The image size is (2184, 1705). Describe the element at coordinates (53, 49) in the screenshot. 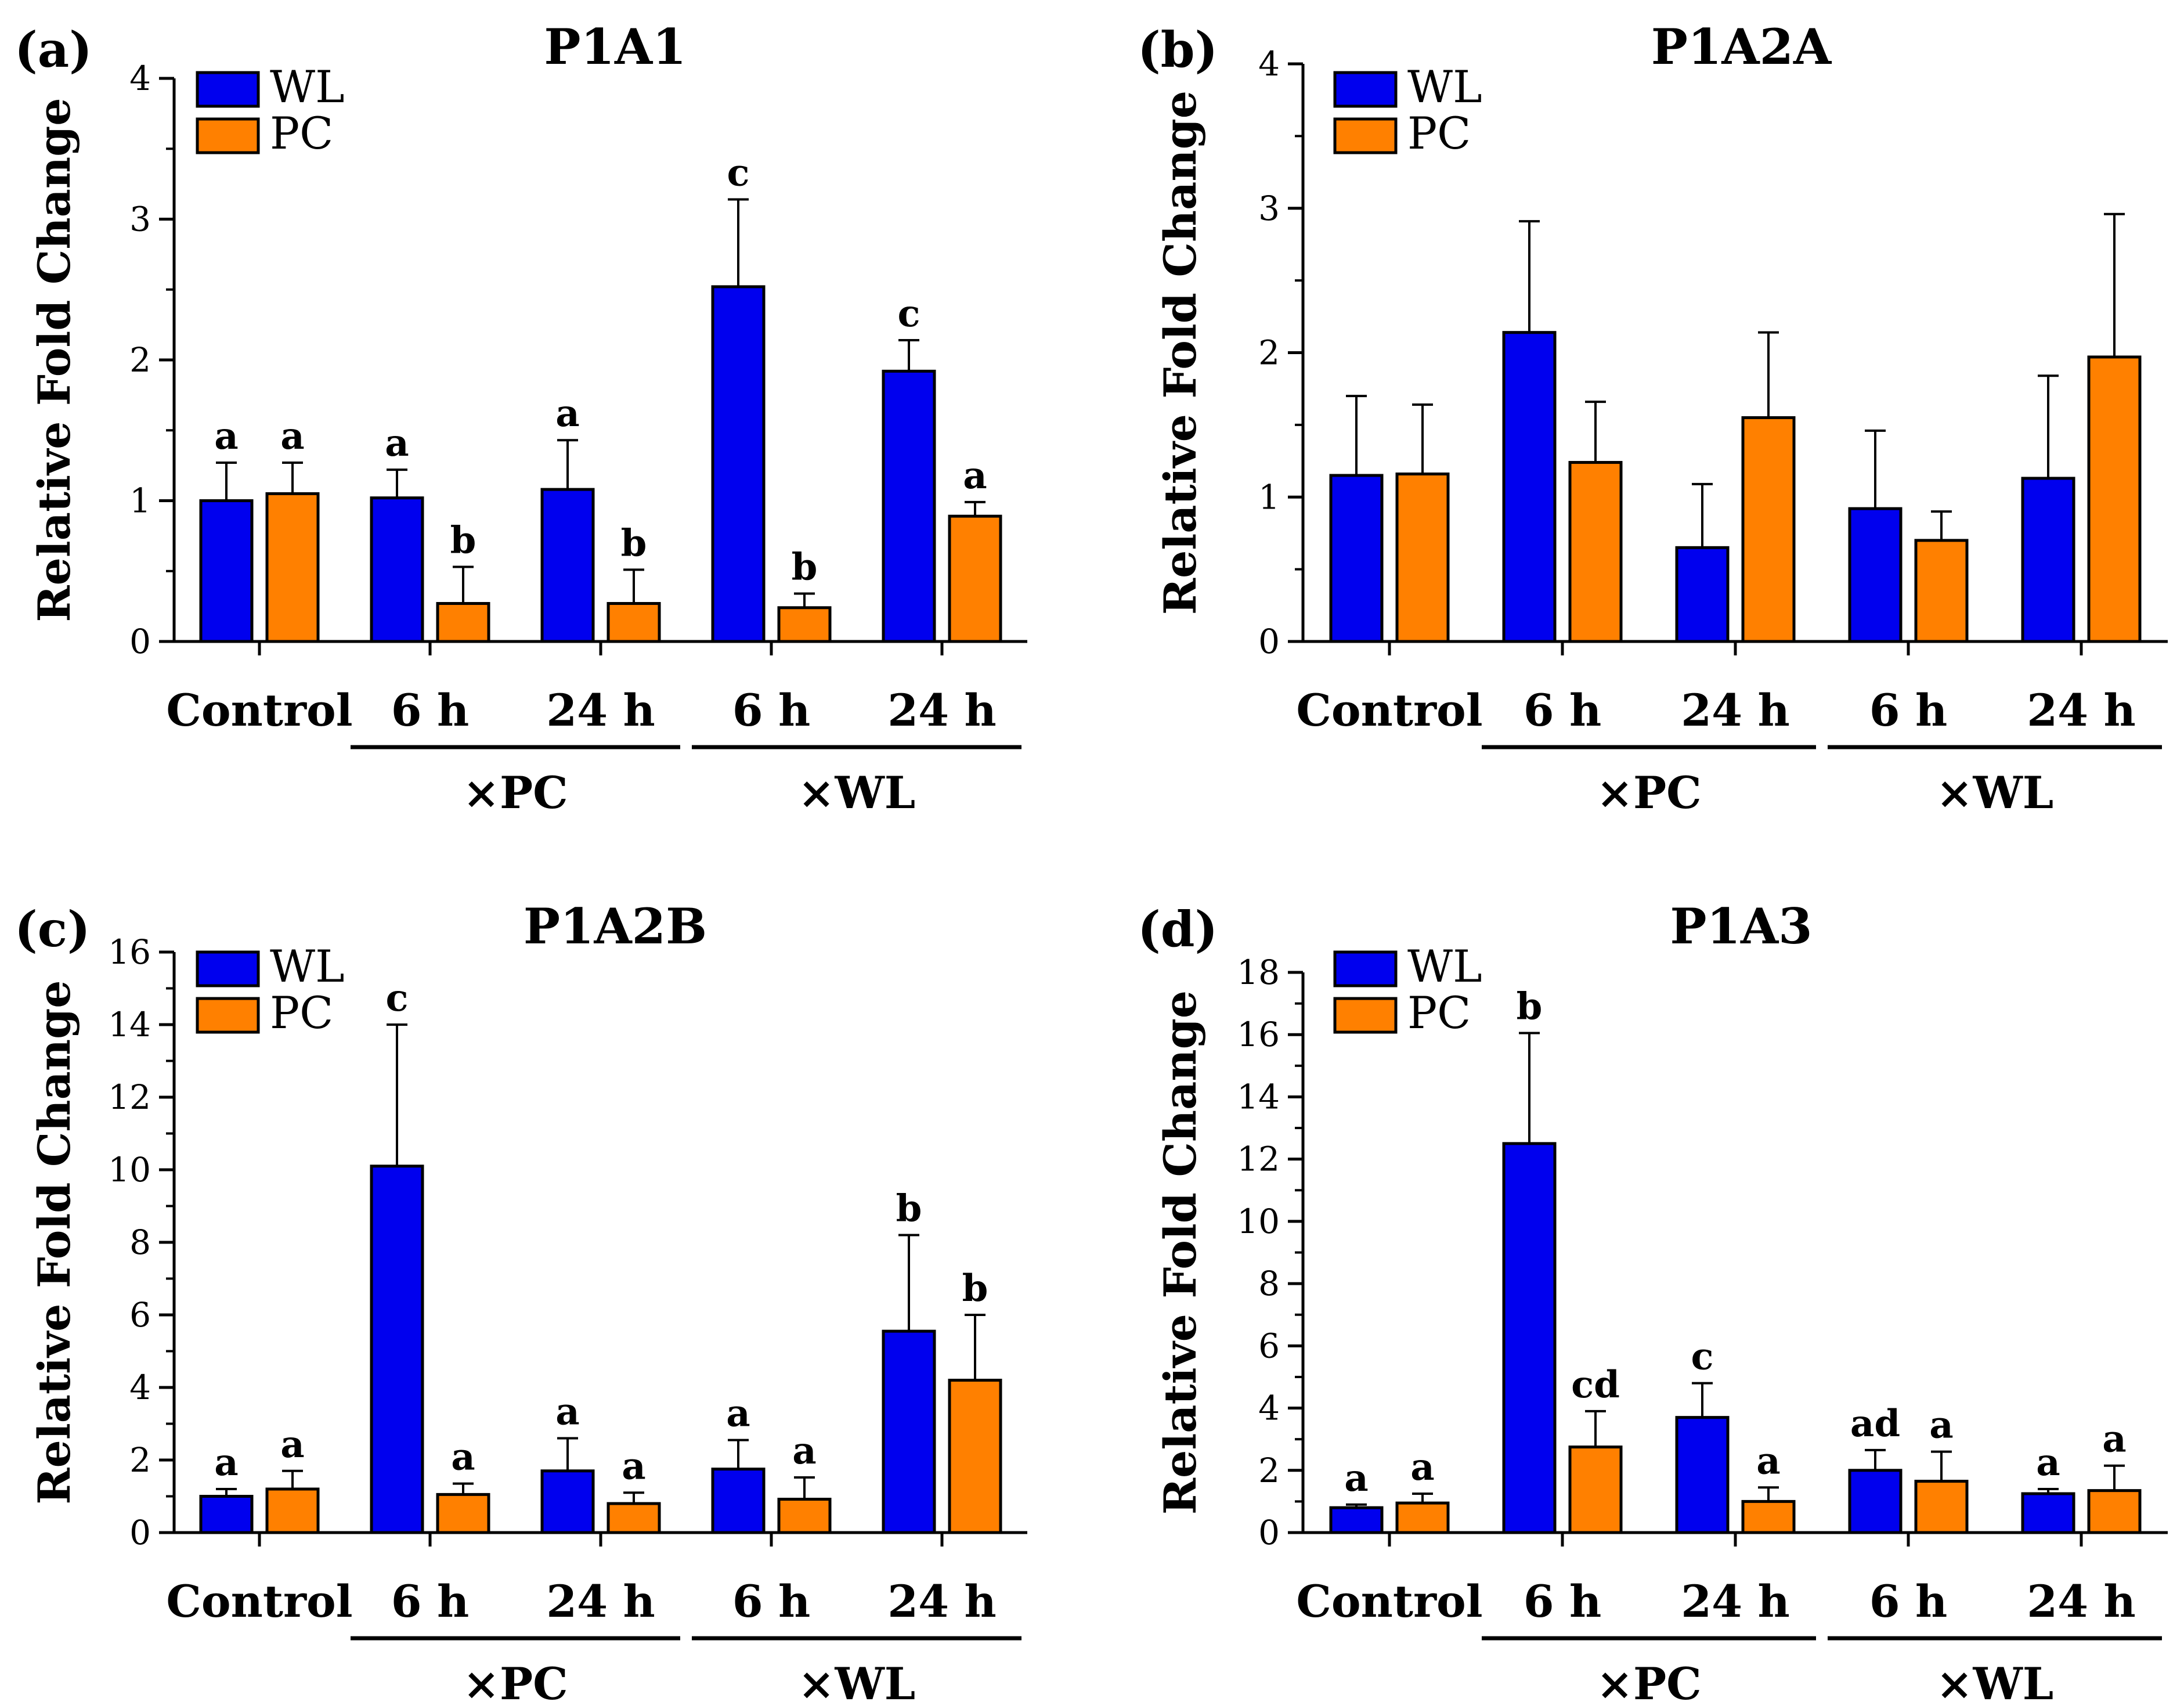

I see `panel-letter: (a)` at that location.